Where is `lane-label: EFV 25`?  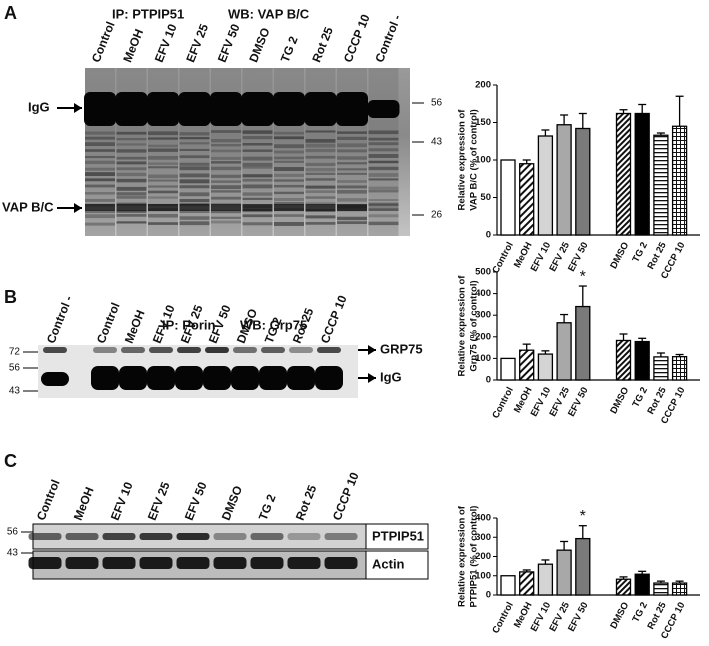 lane-label: EFV 25 is located at coordinates (197, 43).